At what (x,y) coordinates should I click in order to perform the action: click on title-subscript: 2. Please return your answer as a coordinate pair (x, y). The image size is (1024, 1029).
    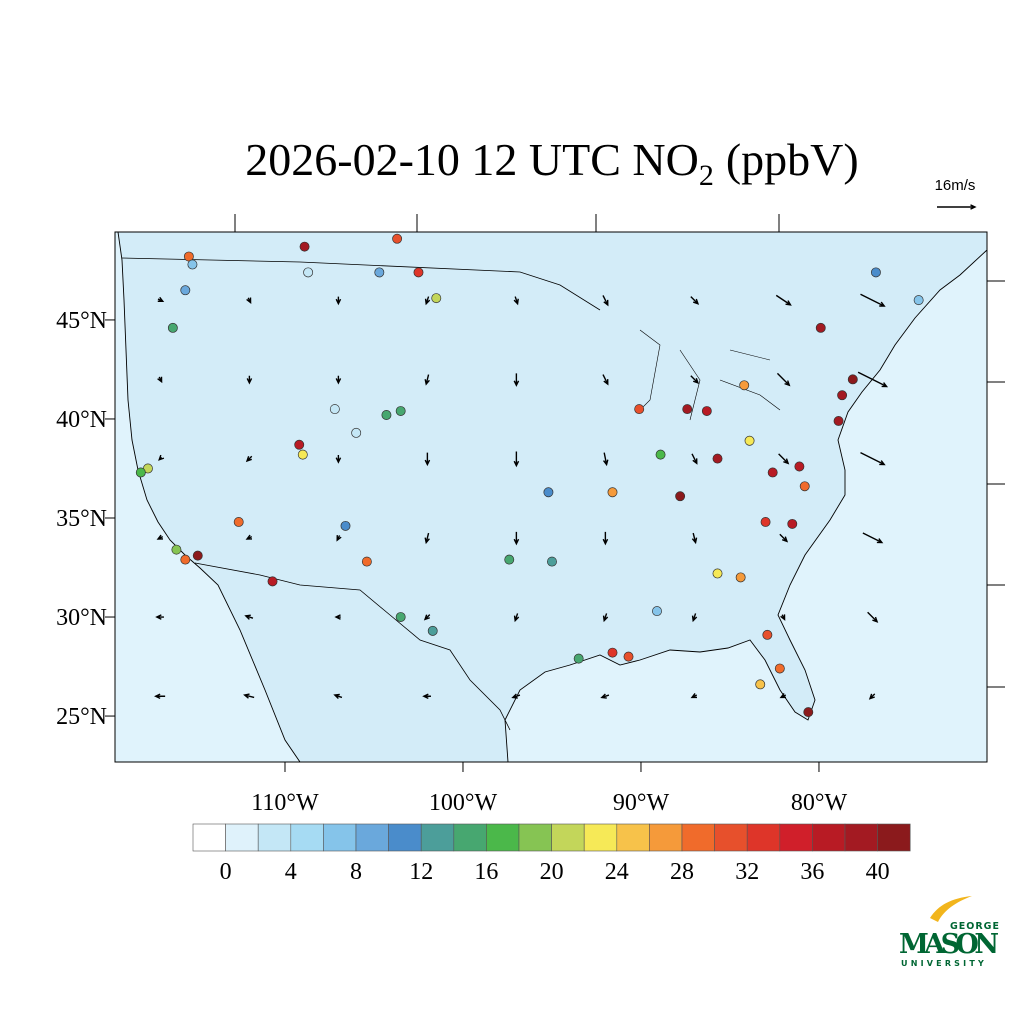
    Looking at the image, I should click on (706, 175).